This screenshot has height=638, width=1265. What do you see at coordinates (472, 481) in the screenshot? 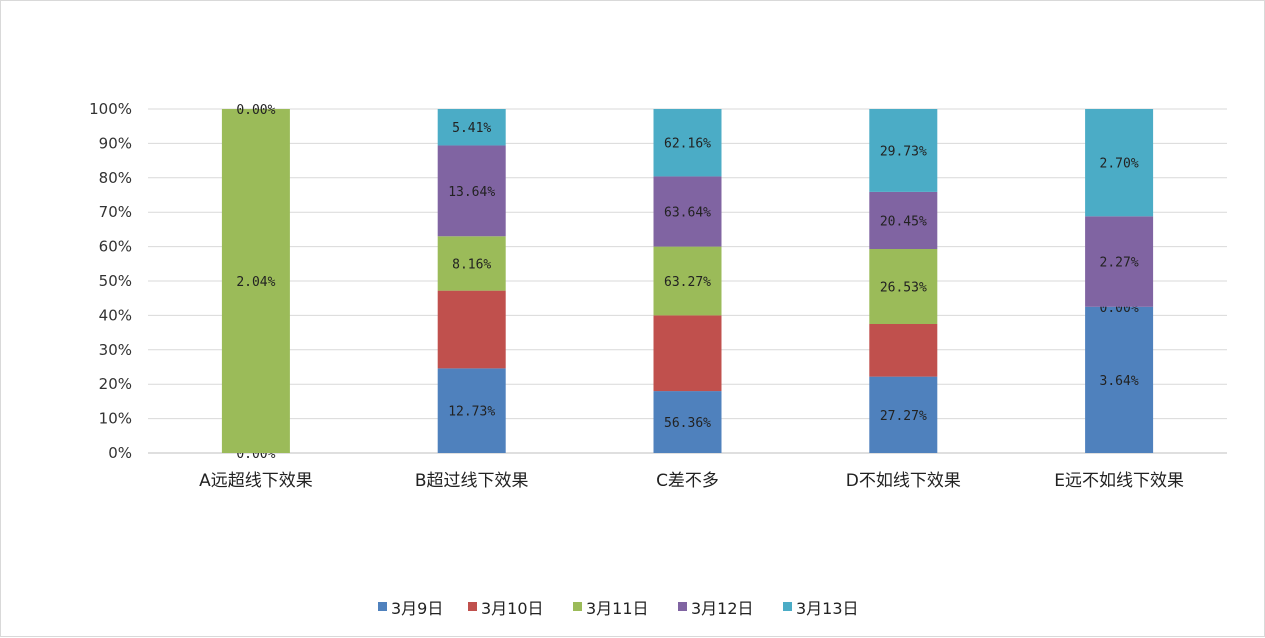
I see `category-label: B超过线下效果` at bounding box center [472, 481].